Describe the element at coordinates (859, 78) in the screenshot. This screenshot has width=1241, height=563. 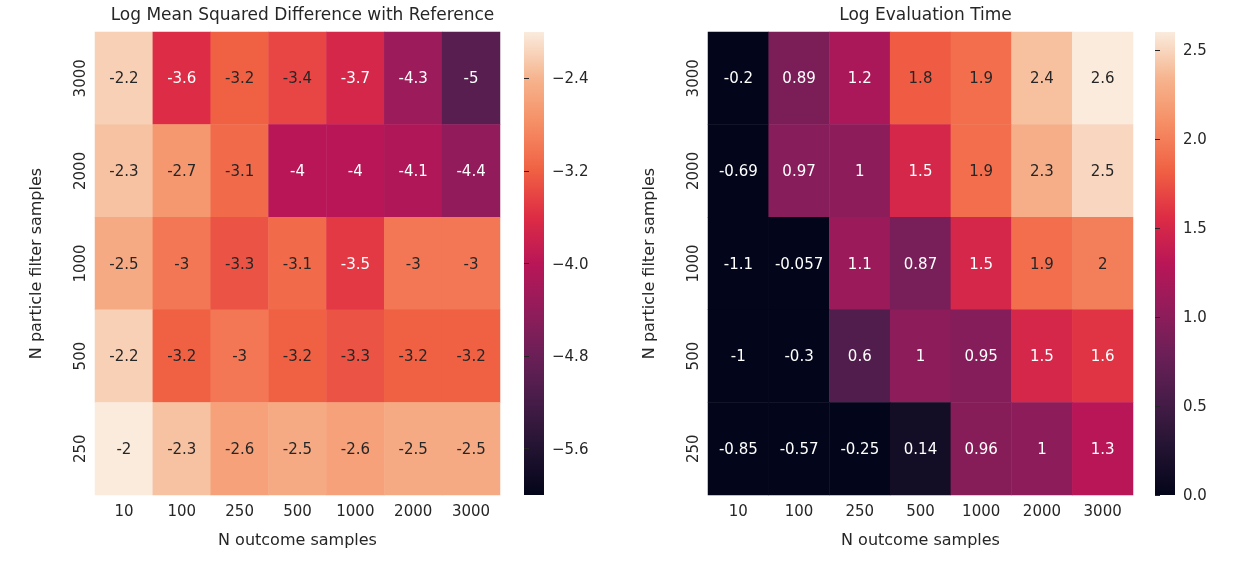
I see `data-label: 1.2` at that location.